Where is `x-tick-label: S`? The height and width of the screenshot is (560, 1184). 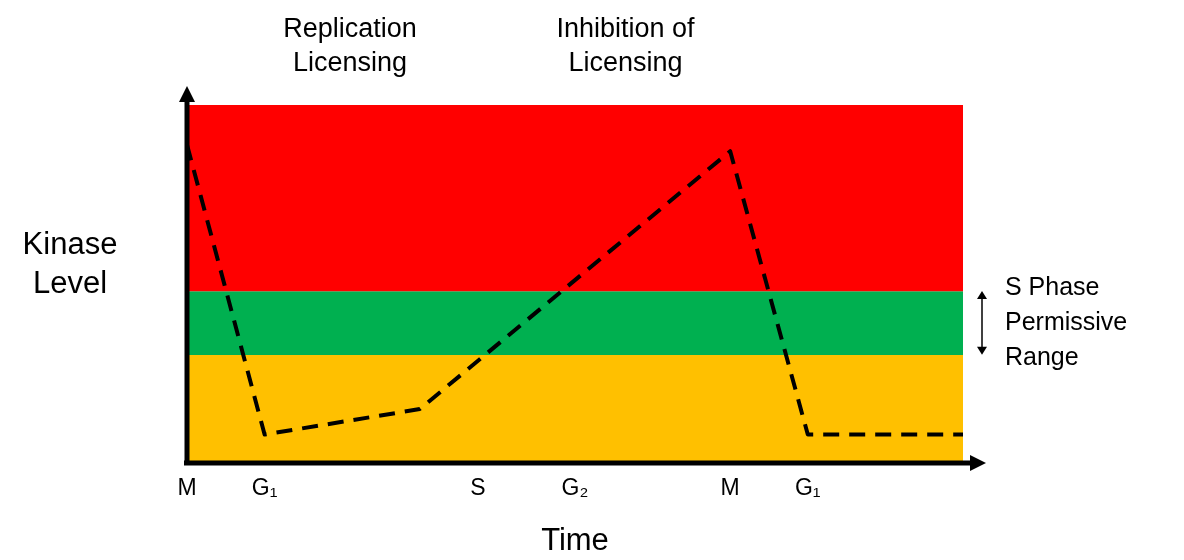 x-tick-label: S is located at coordinates (478, 487).